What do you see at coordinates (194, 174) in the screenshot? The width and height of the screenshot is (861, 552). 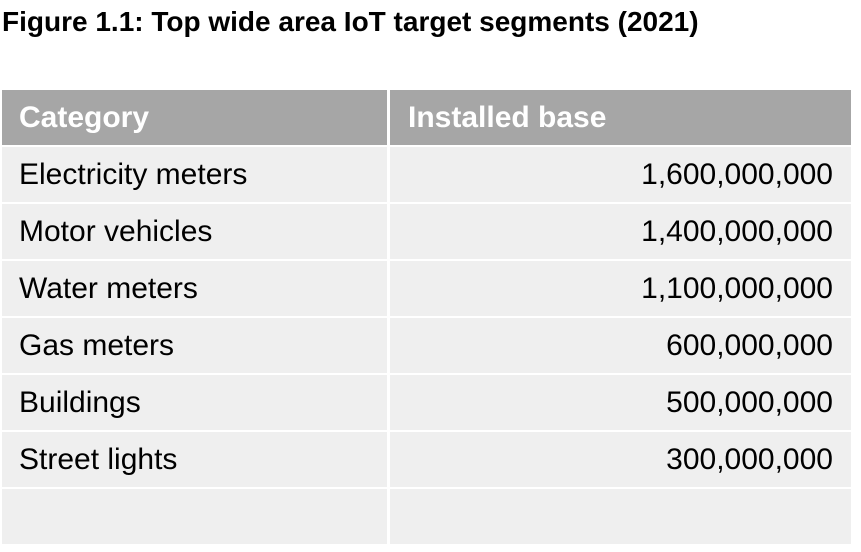 I see `category-cell: Electricity meters` at bounding box center [194, 174].